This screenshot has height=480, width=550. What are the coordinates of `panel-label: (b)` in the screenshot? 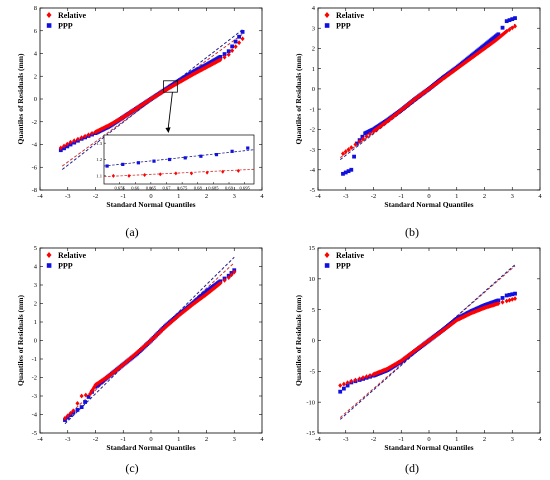 It's located at (412, 232).